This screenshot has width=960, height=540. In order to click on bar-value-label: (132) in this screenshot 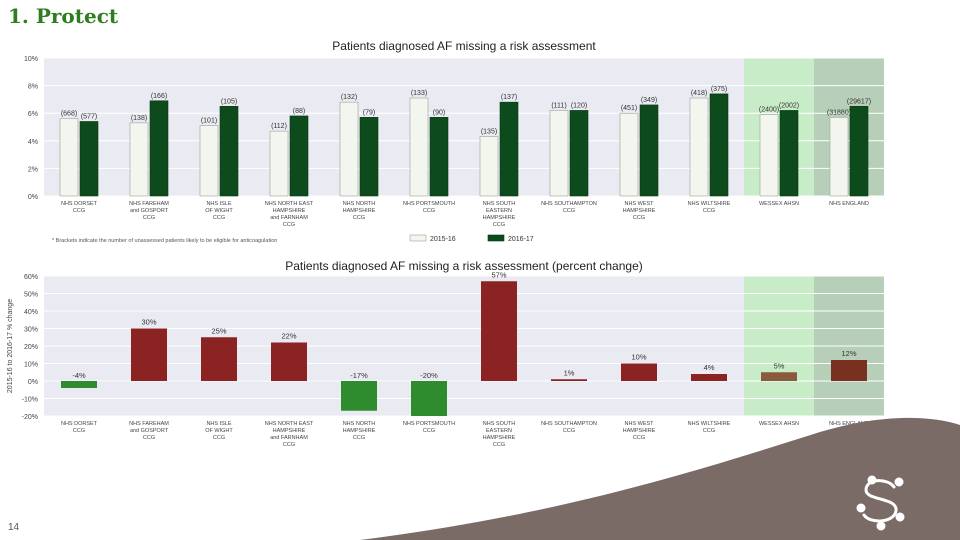, I will do `click(349, 97)`.